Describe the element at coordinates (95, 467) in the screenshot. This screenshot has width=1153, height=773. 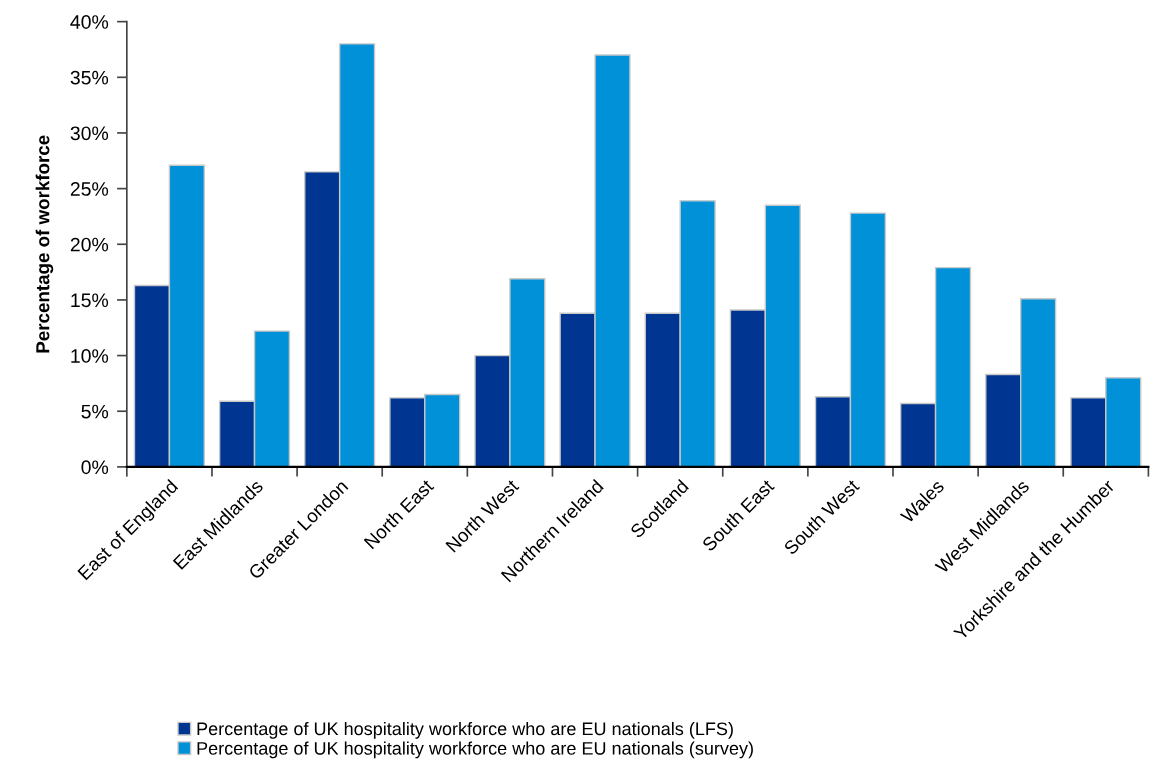
I see `y-tick-label: 0%` at that location.